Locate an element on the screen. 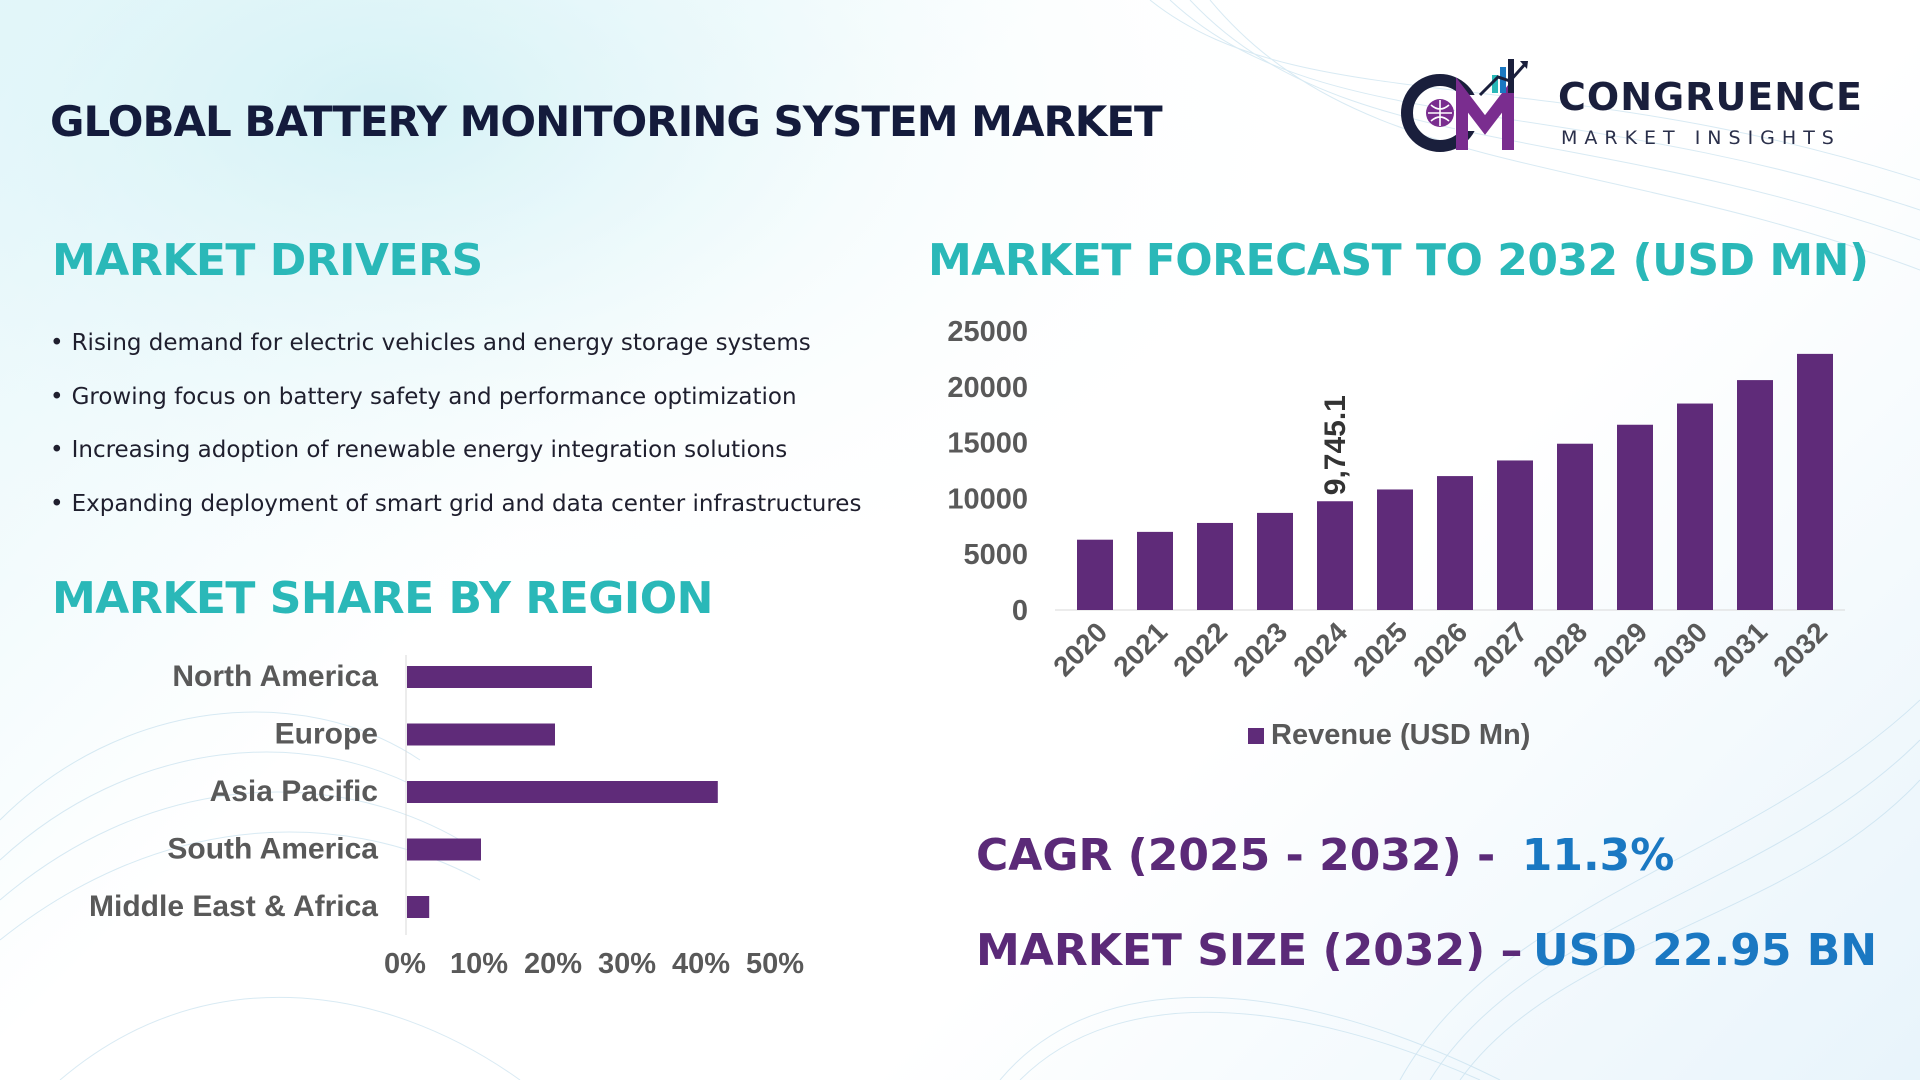 The height and width of the screenshot is (1080, 1920). drivers-title: MARKET DRIVERS is located at coordinates (267, 260).